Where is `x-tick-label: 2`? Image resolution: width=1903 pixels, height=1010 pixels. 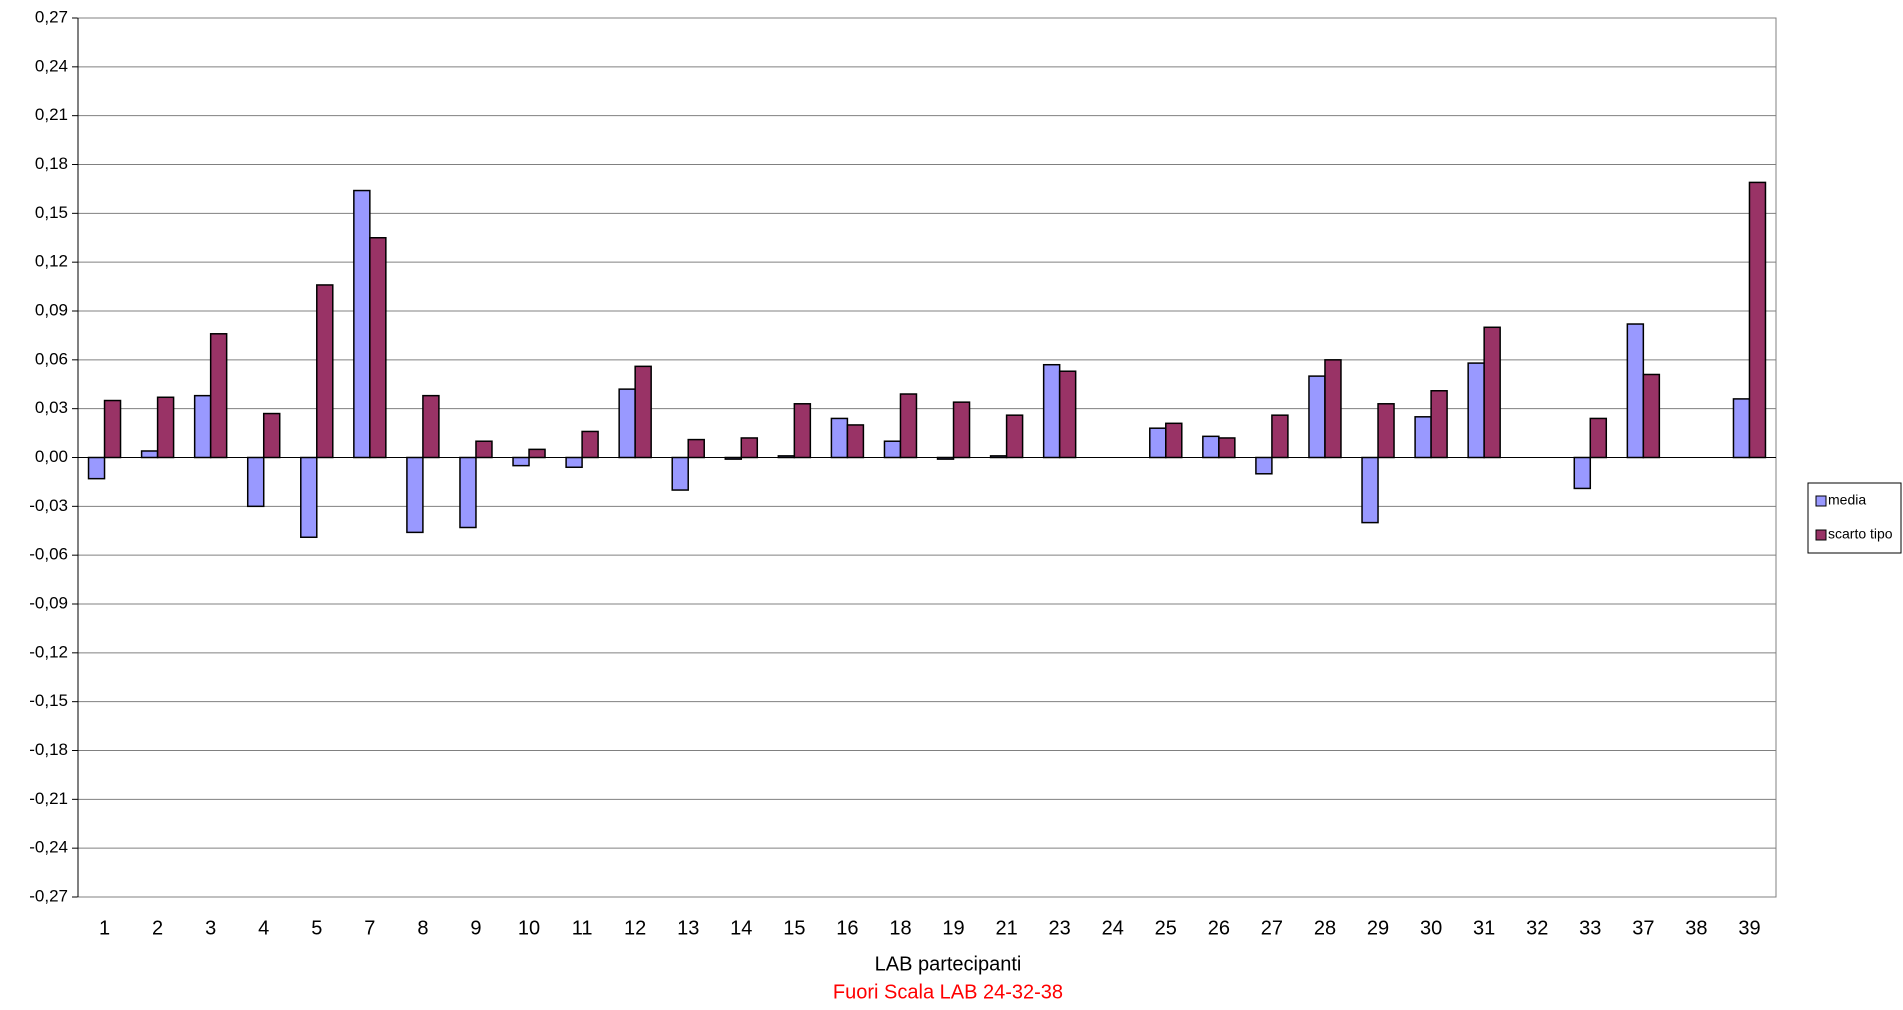 x-tick-label: 2 is located at coordinates (157, 928).